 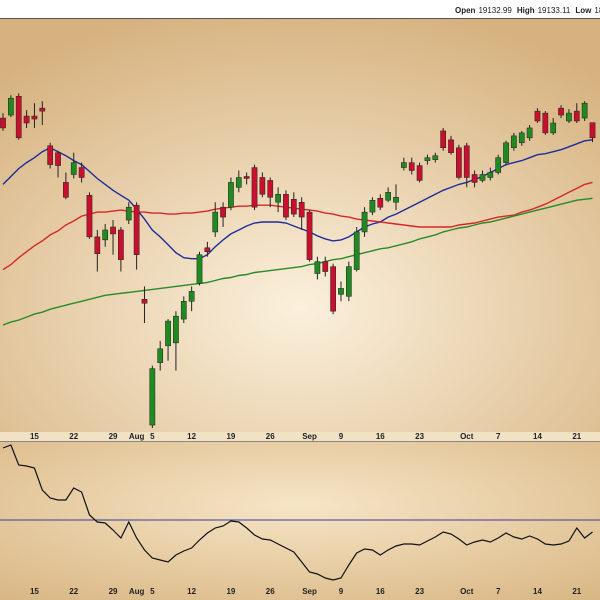 I want to click on header-value: 19133.11, so click(x=554, y=10).